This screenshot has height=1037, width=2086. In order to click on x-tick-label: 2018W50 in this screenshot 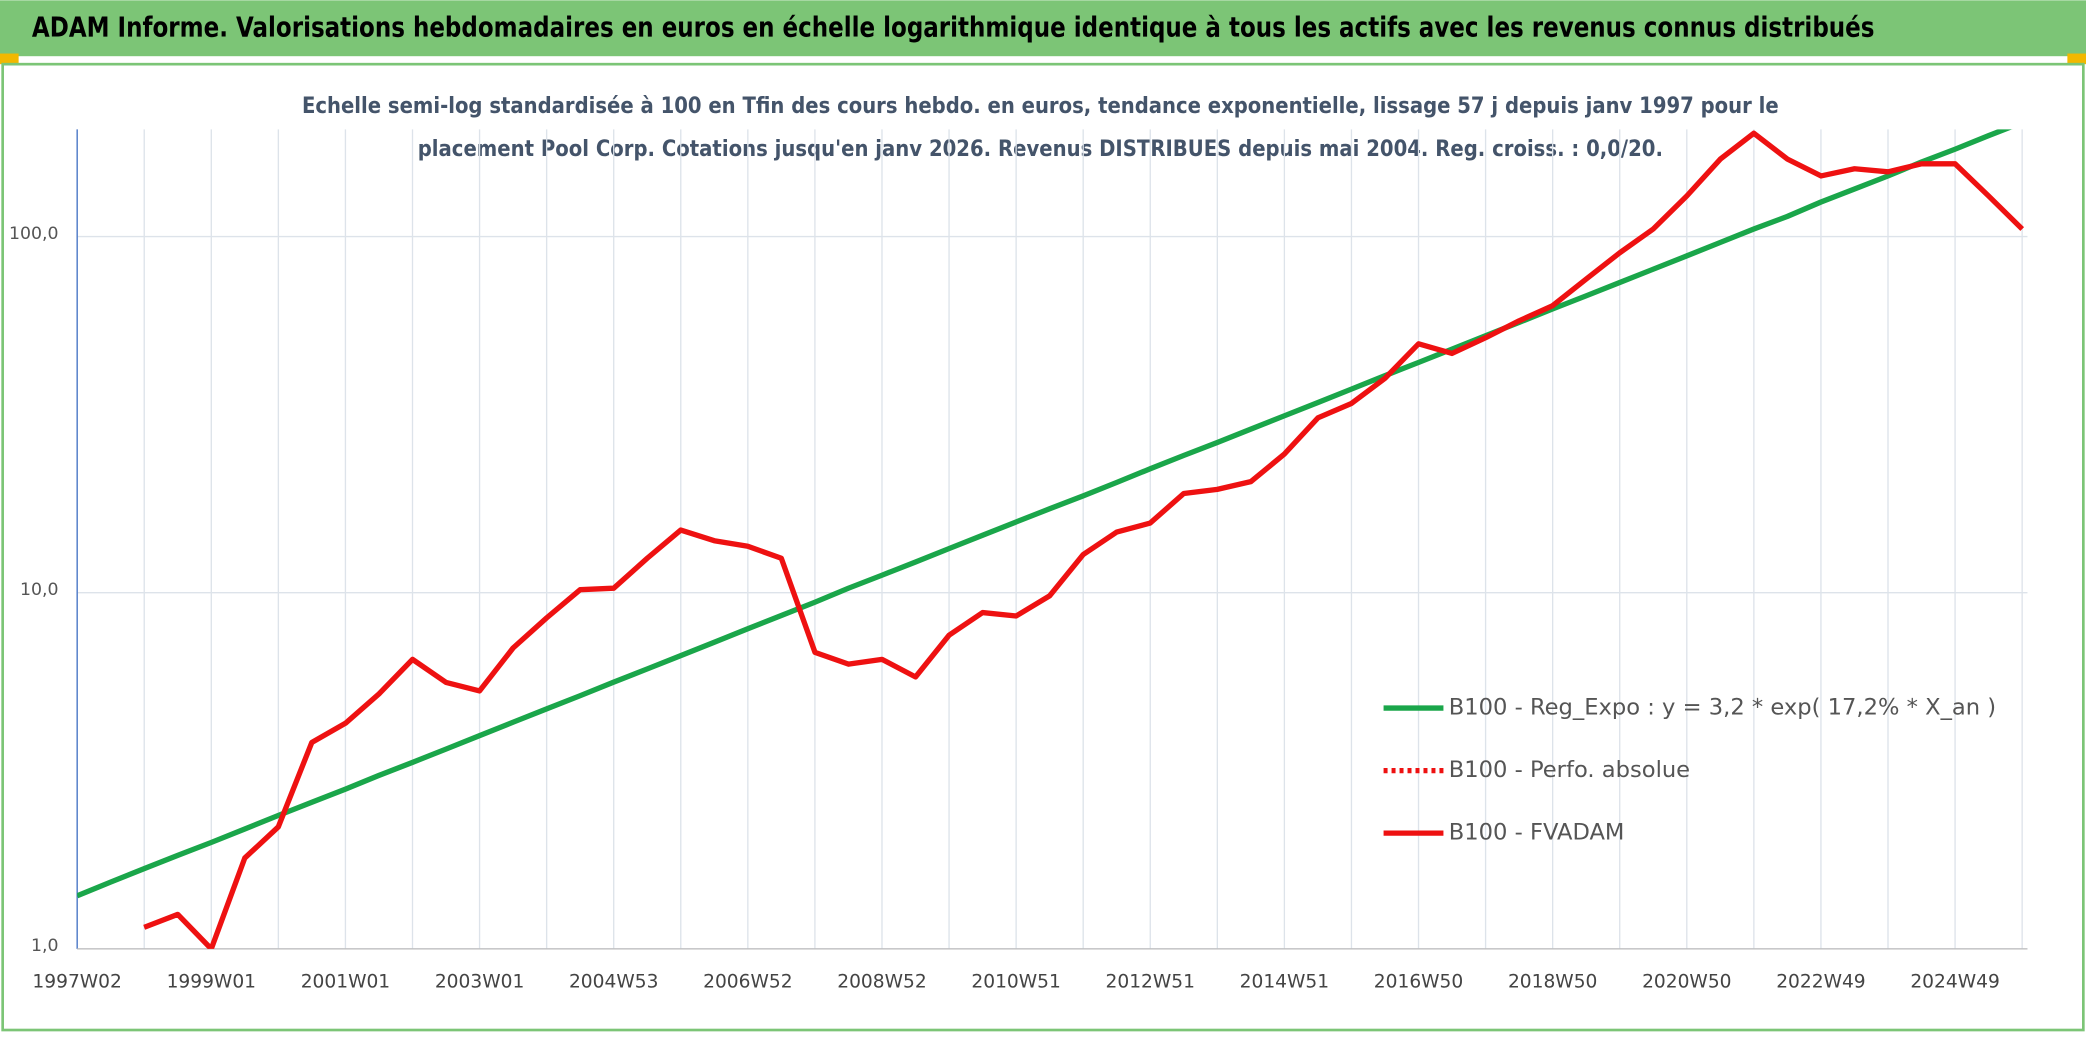, I will do `click(1552, 982)`.